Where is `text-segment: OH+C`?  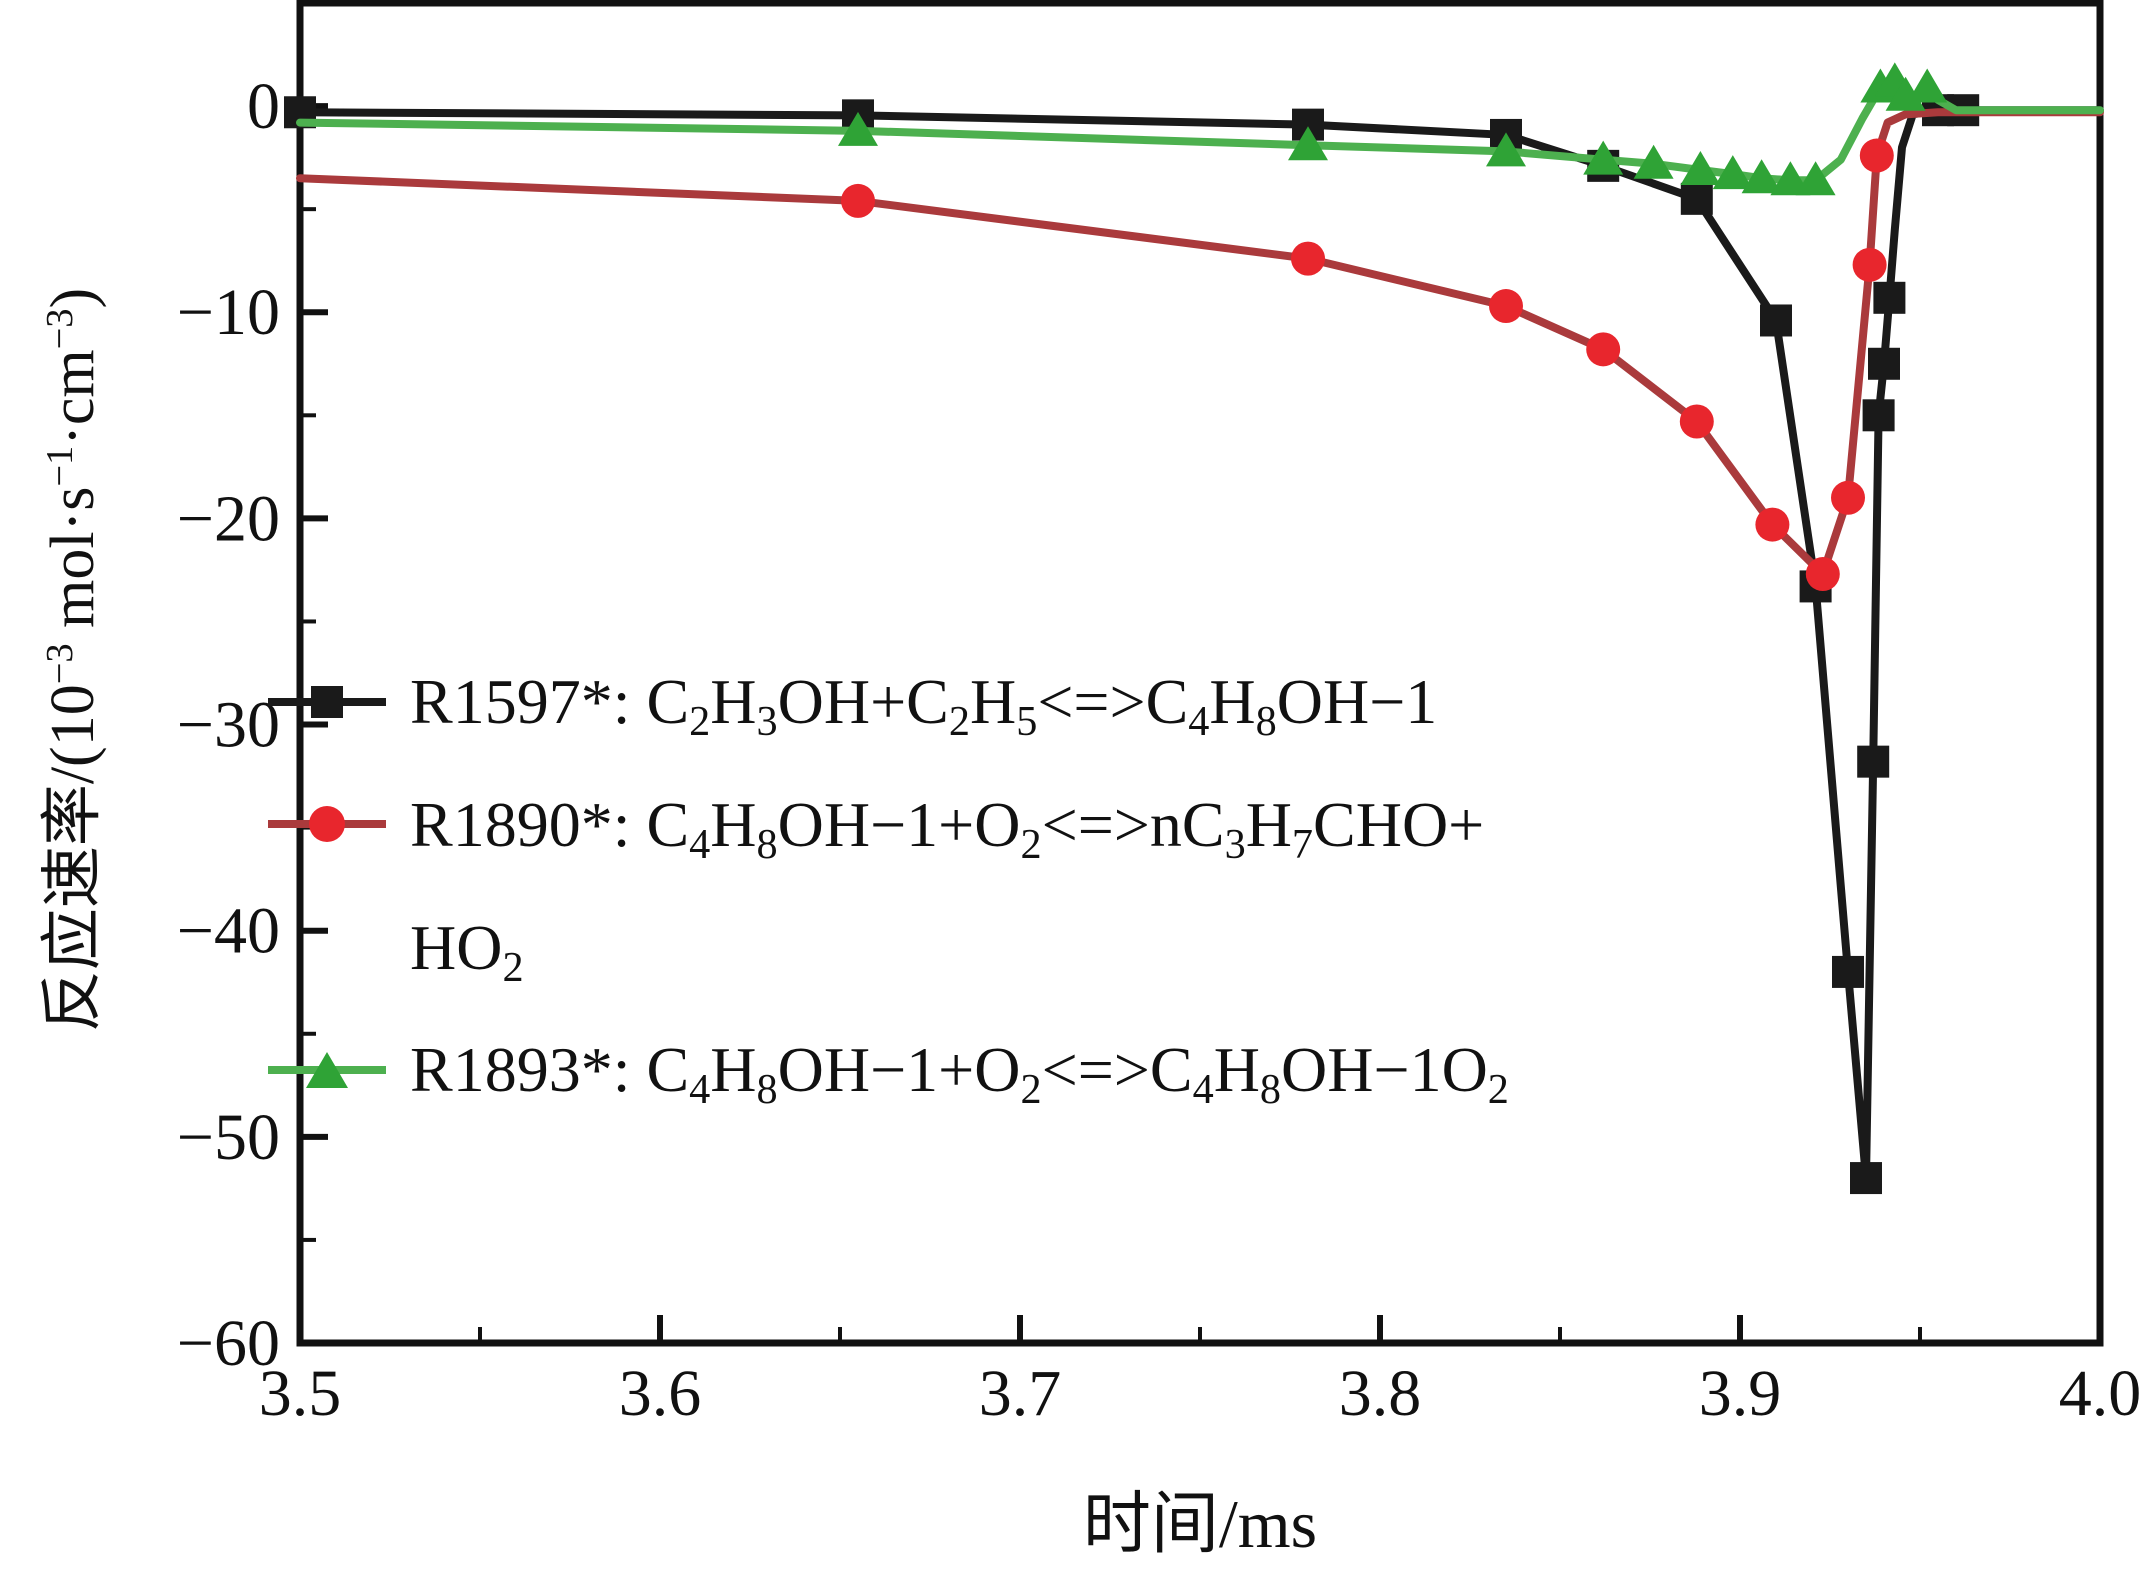 text-segment: OH+C is located at coordinates (863, 701).